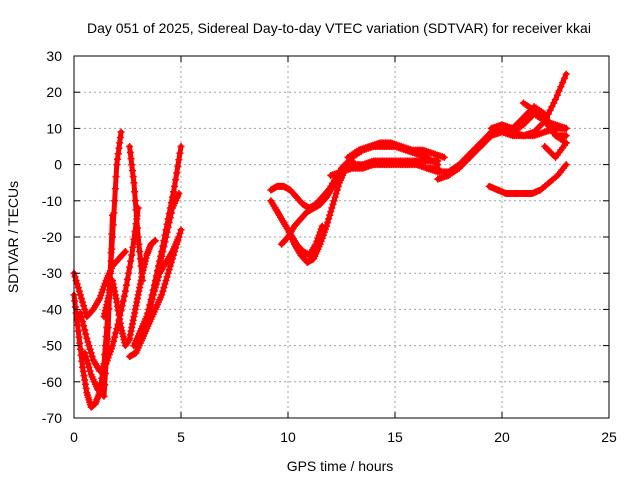 The width and height of the screenshot is (640, 480). I want to click on y-tick-label: 0, so click(58, 165).